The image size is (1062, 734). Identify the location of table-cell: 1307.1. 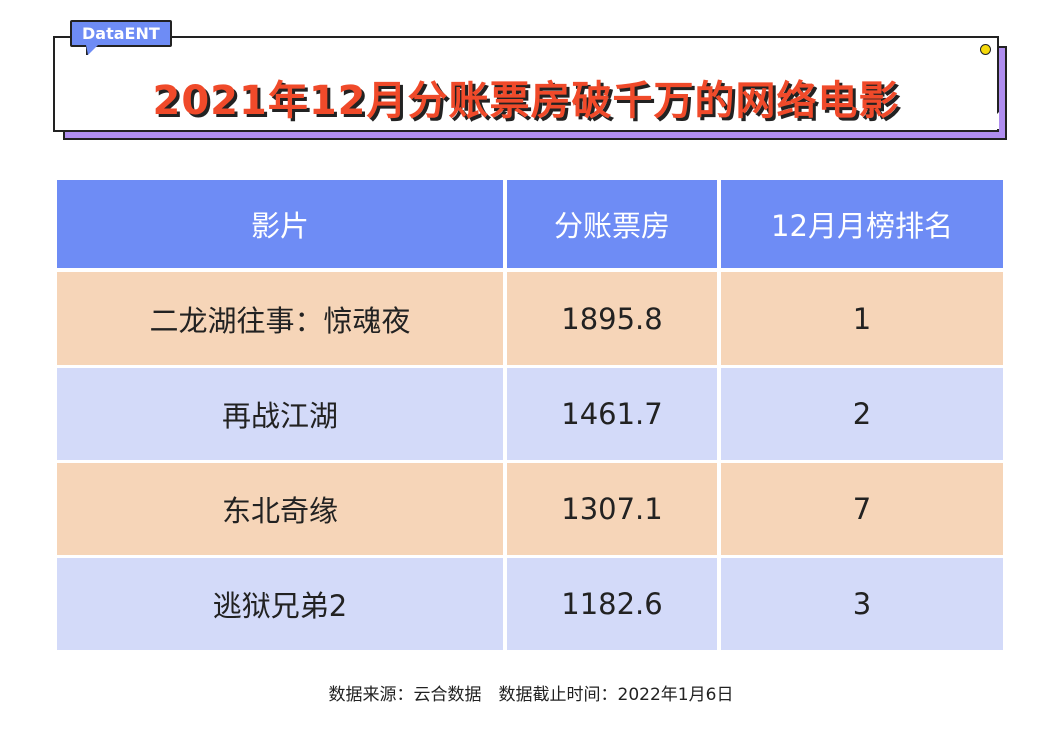
(612, 509).